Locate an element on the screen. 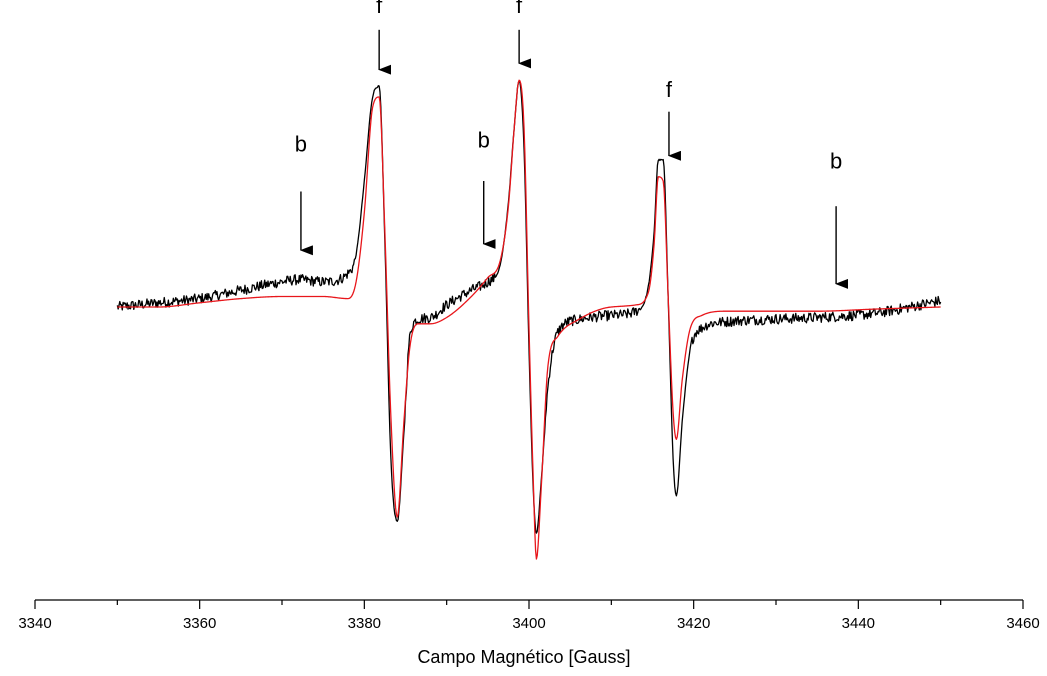  x-tick-label: 3420 is located at coordinates (693, 623).